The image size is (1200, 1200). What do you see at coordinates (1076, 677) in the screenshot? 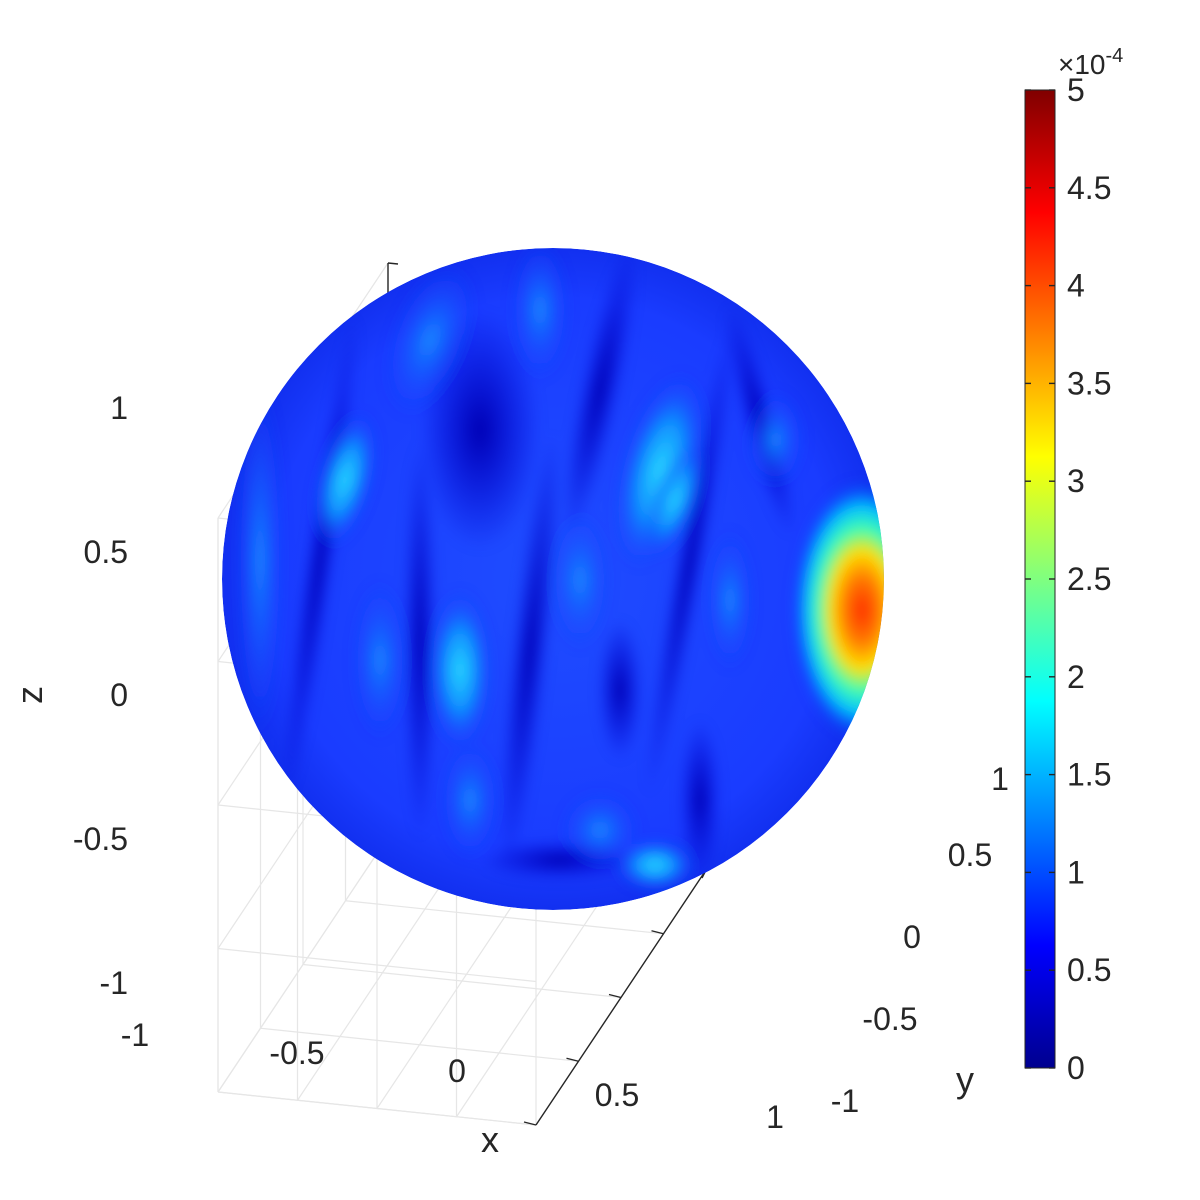
I see `colorbar-tick-label: 2` at bounding box center [1076, 677].